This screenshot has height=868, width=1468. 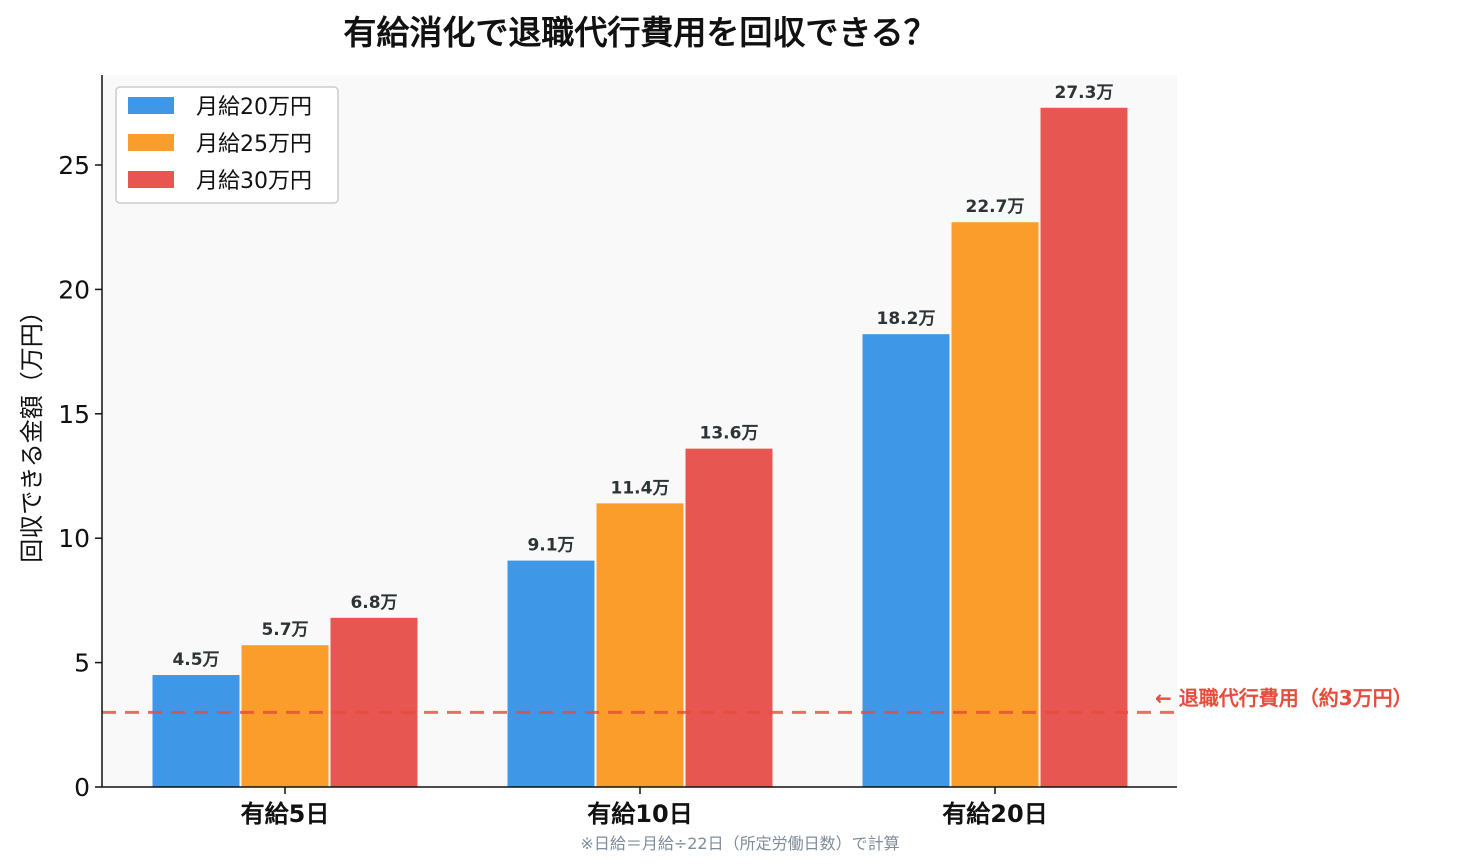 I want to click on x-tick-label: 有給10日, so click(x=639, y=814).